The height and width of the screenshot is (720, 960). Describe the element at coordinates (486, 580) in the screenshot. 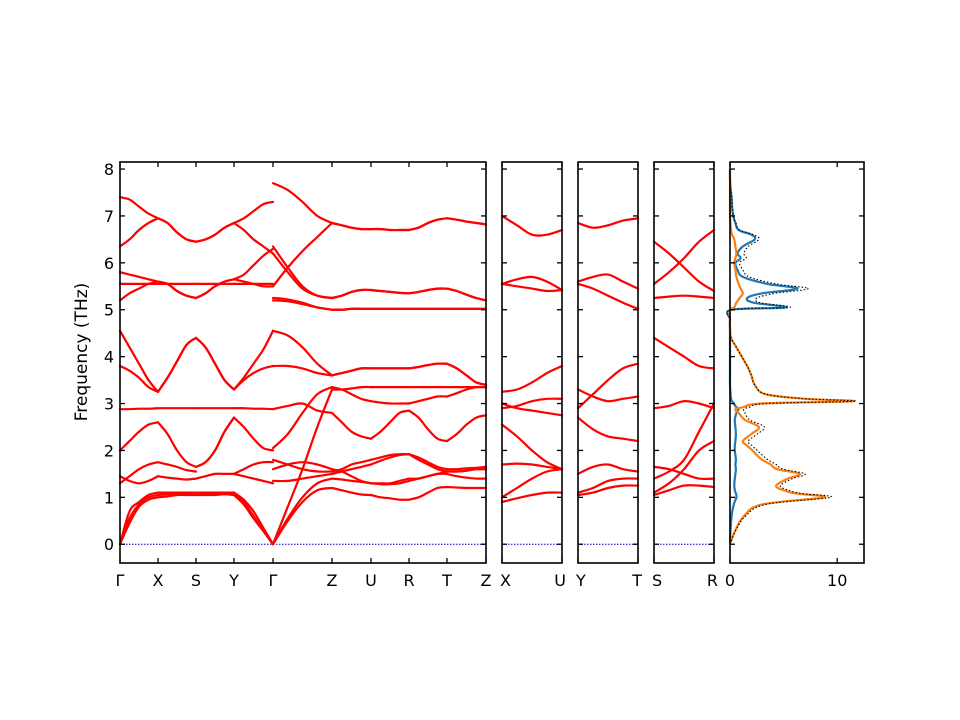

I see `main-q-point-label-9: Z` at that location.